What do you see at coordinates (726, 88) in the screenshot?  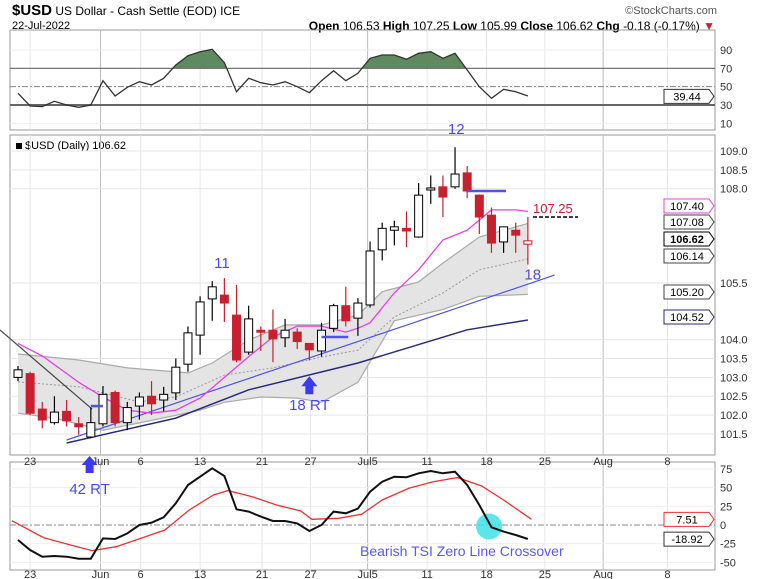 I see `rsi-tick-label: 50` at bounding box center [726, 88].